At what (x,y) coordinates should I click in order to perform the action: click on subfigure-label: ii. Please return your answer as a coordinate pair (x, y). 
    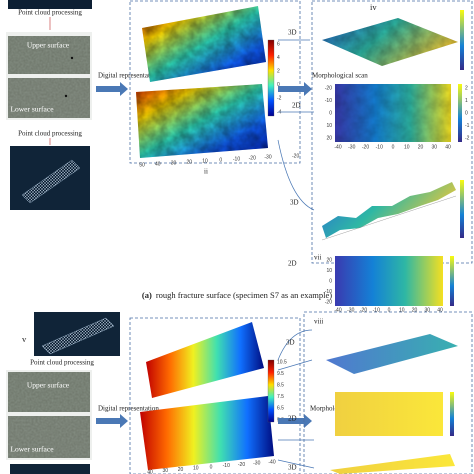
    Looking at the image, I should click on (206, 172).